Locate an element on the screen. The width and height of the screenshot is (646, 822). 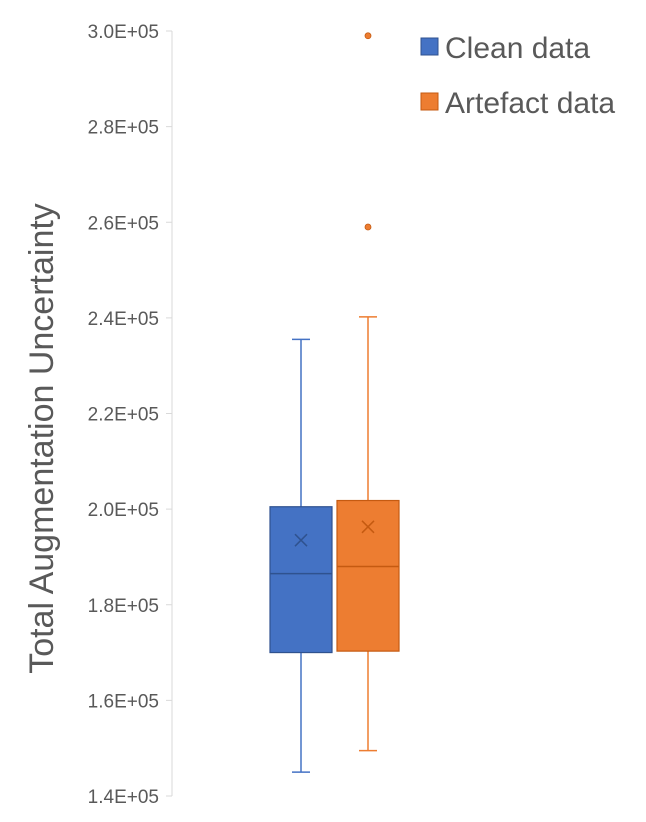
legend-label: Clean data is located at coordinates (517, 48).